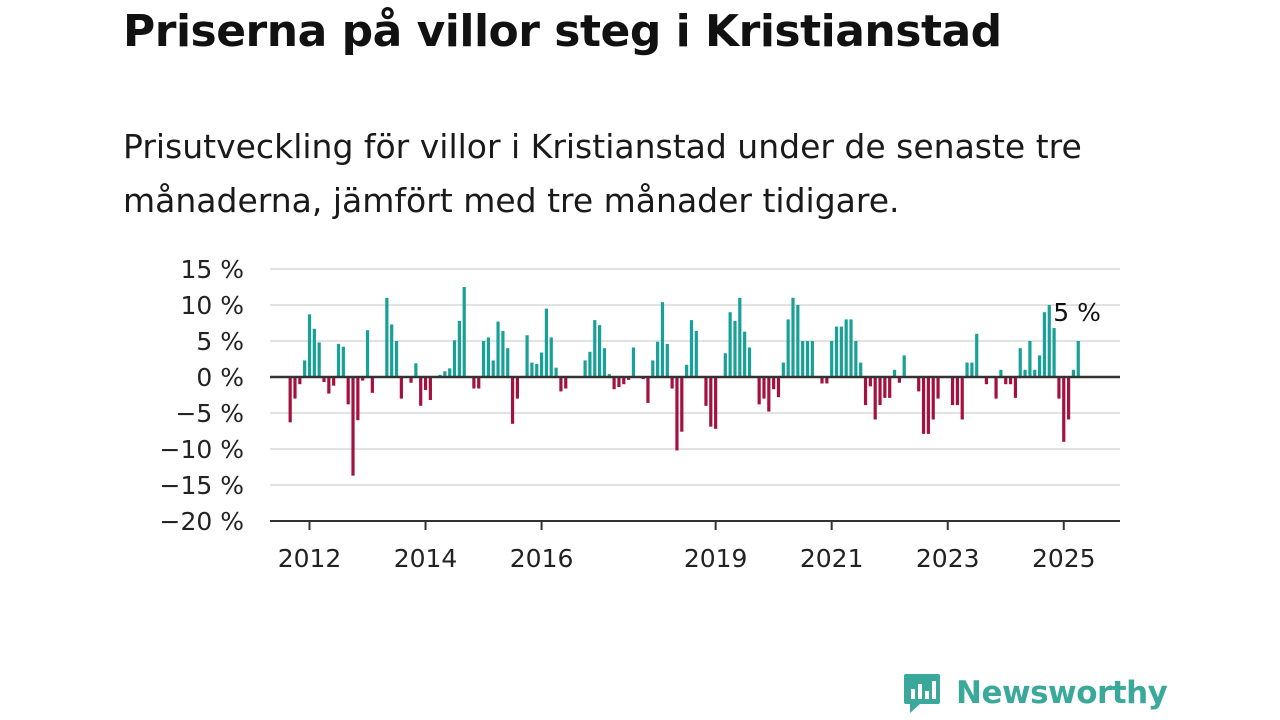  I want to click on x-tick-label: 2019, so click(716, 558).